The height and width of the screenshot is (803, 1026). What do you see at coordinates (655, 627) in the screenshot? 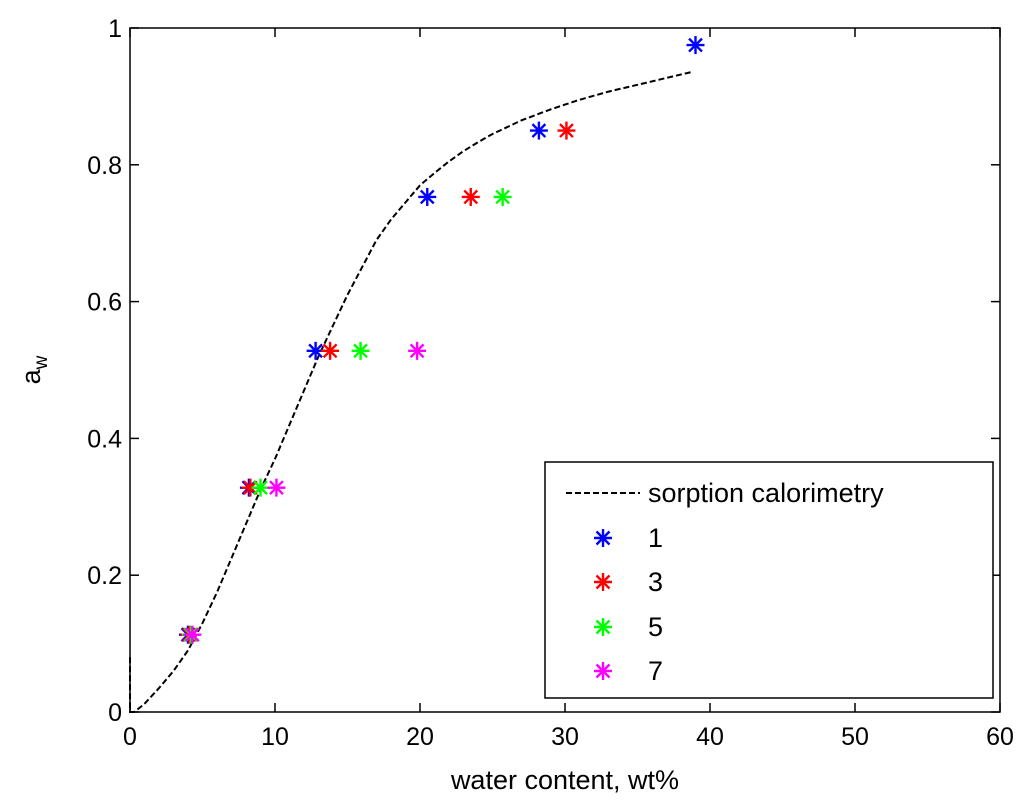
I see `legend-label-series-5: 5` at bounding box center [655, 627].